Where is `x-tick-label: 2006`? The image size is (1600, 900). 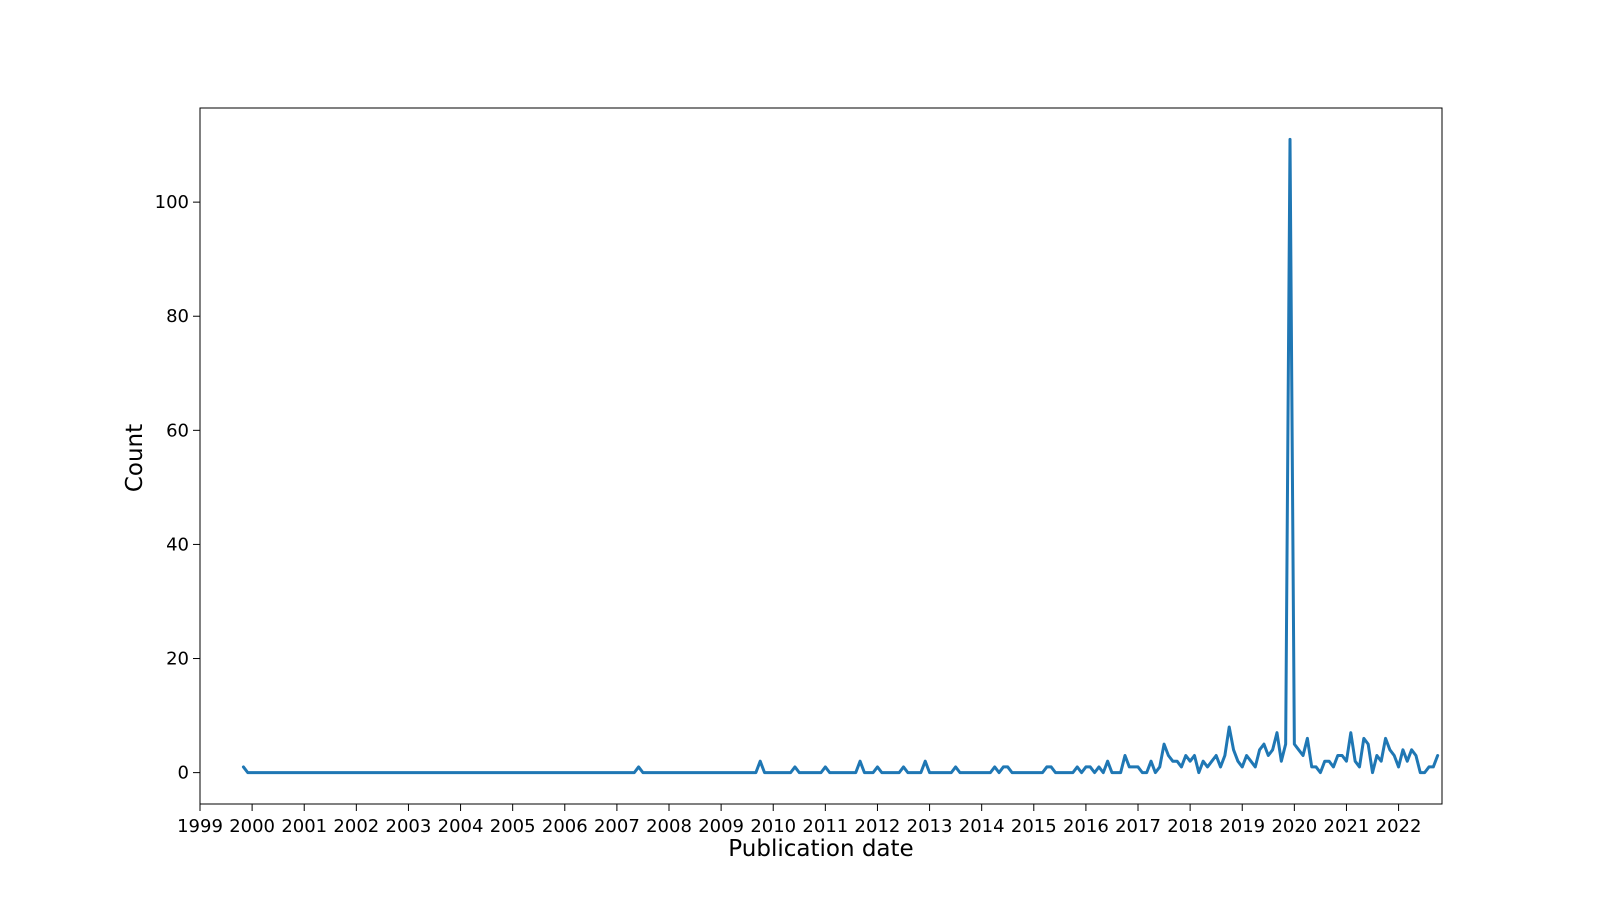
x-tick-label: 2006 is located at coordinates (565, 826).